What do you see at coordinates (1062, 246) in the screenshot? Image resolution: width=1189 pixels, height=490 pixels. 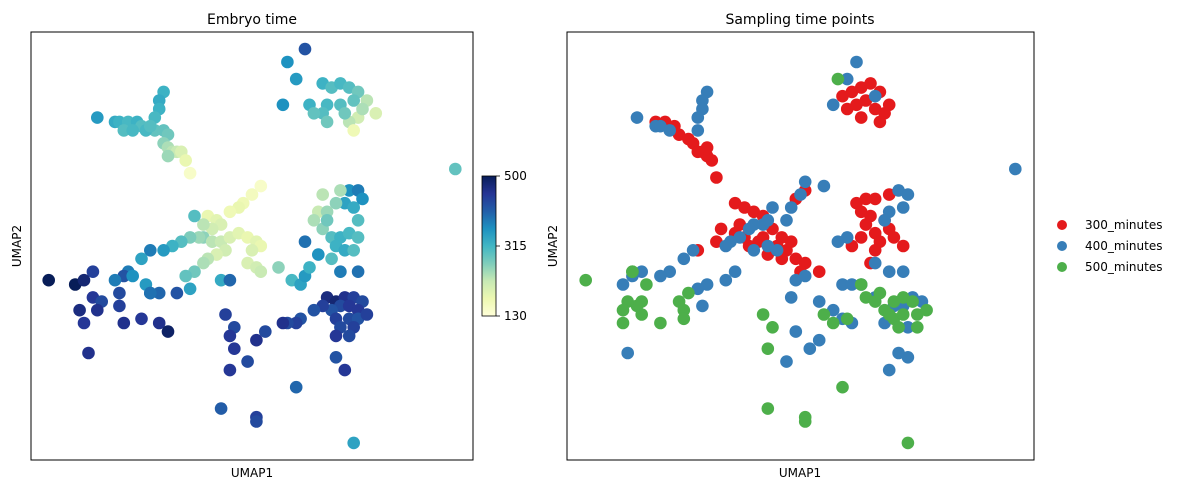 I see `legend-marker-400-minutes` at bounding box center [1062, 246].